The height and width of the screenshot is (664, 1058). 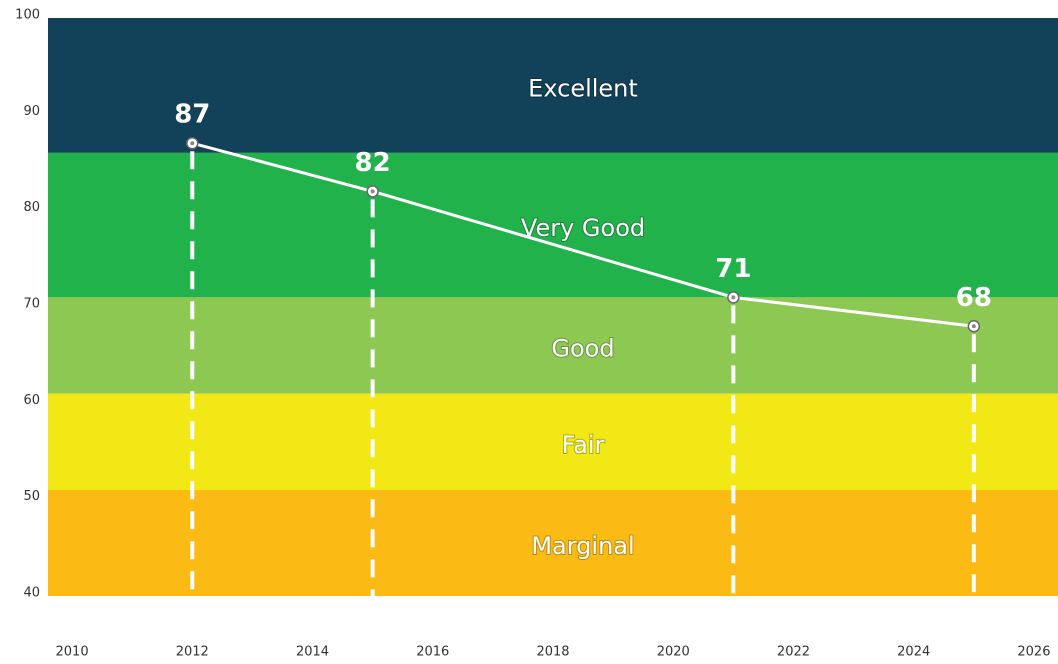 I want to click on y-tick-label: 90, so click(x=31, y=111).